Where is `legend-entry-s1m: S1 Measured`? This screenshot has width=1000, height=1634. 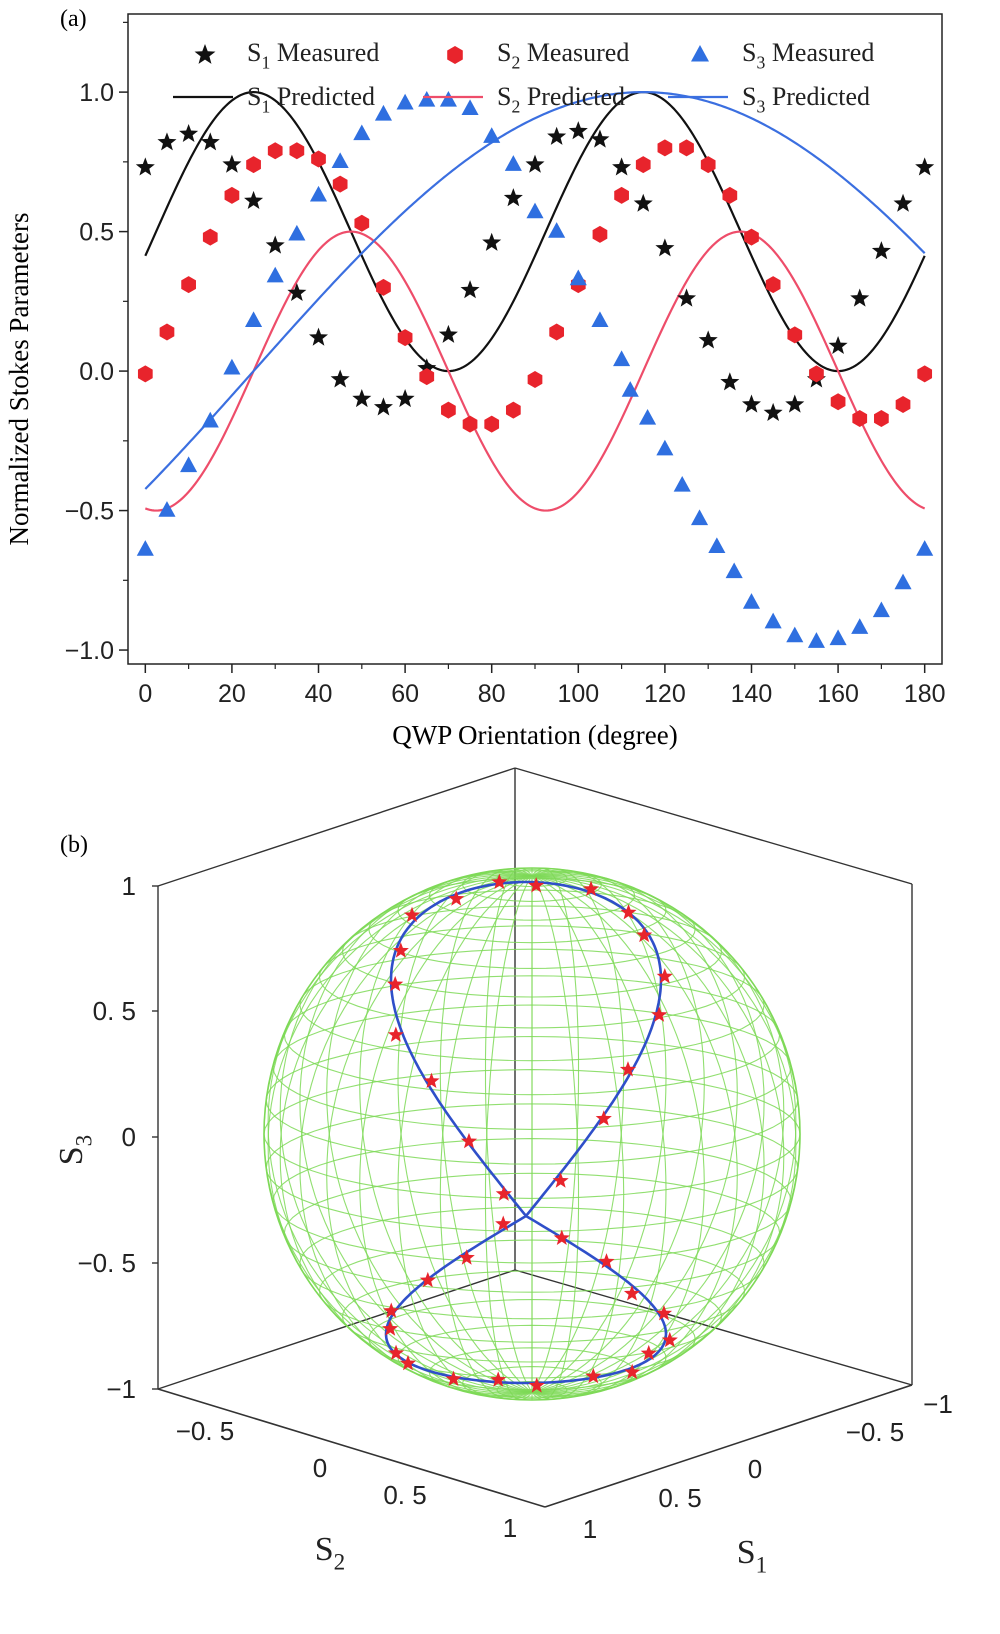
legend-entry-s1m: S1 Measured is located at coordinates (313, 55).